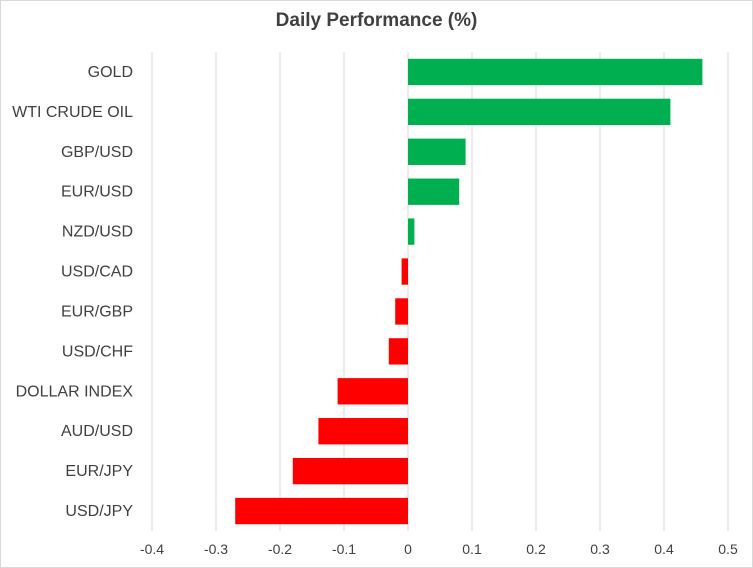  I want to click on x-tick-label: -0.1, so click(344, 549).